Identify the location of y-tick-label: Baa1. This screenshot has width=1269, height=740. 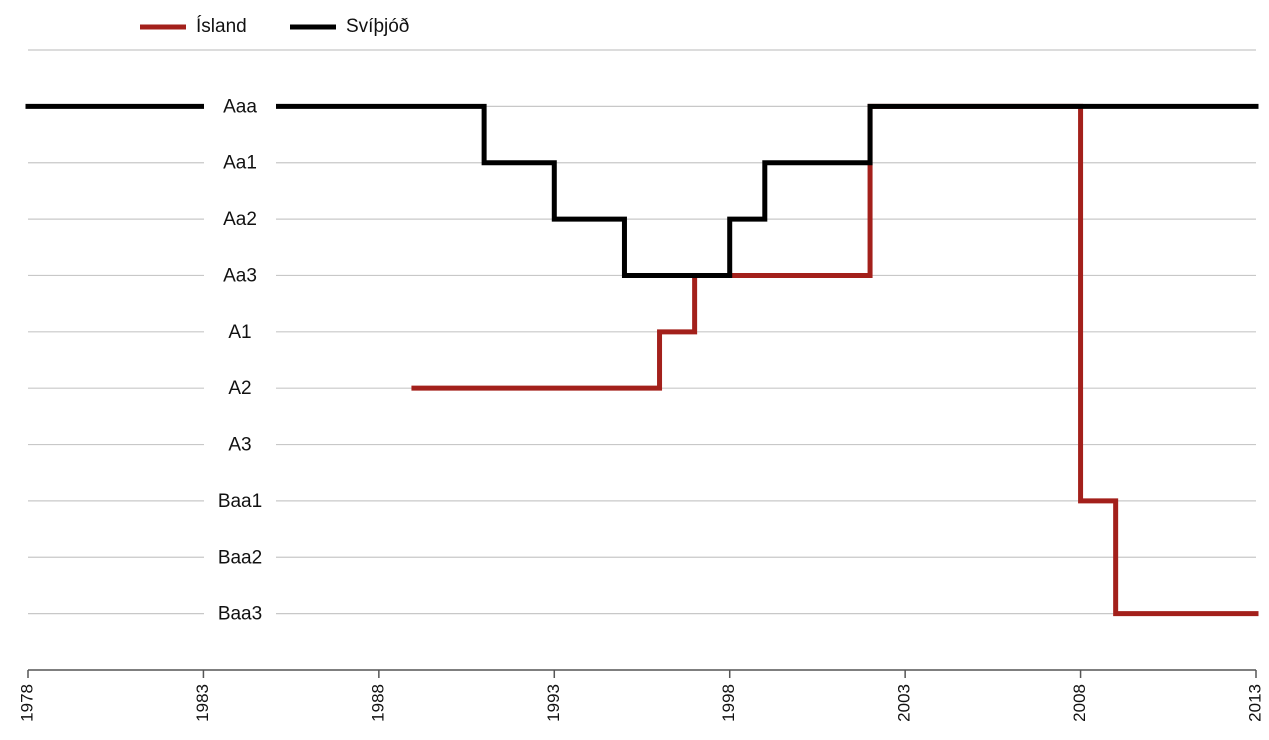
(240, 501).